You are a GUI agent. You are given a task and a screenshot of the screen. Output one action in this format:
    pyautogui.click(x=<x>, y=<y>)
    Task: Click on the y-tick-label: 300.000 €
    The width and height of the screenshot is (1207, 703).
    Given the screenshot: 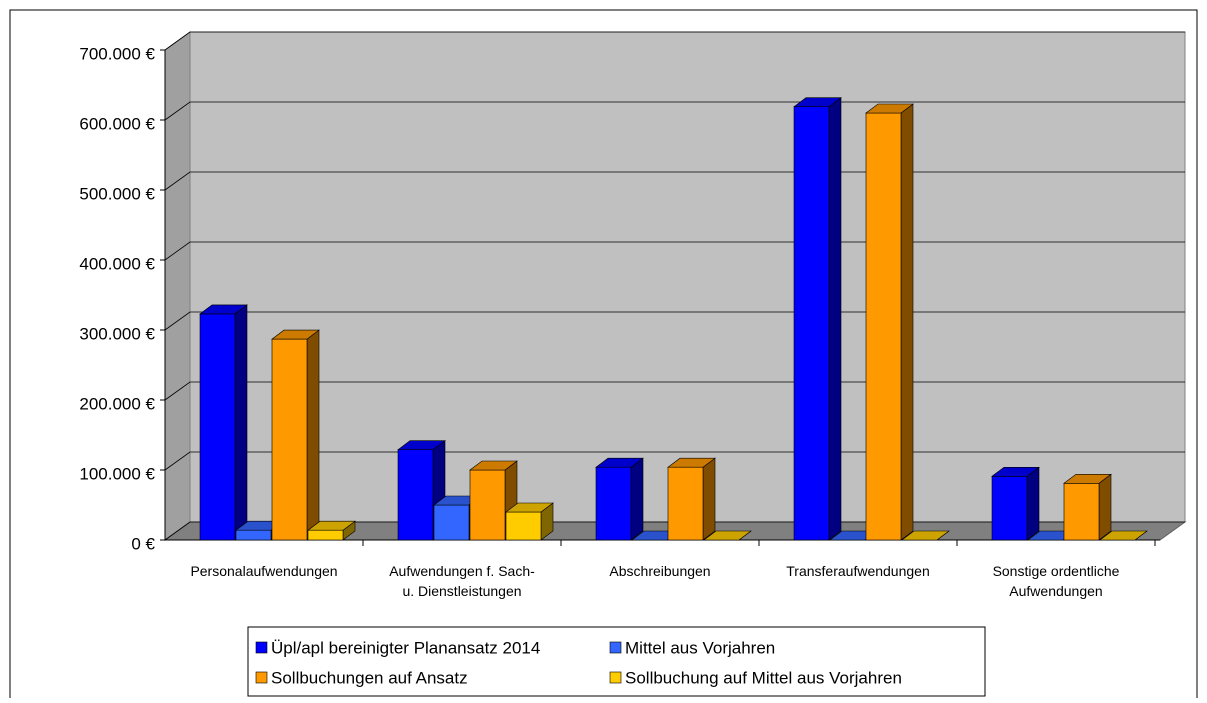 What is the action you would take?
    pyautogui.click(x=117, y=333)
    